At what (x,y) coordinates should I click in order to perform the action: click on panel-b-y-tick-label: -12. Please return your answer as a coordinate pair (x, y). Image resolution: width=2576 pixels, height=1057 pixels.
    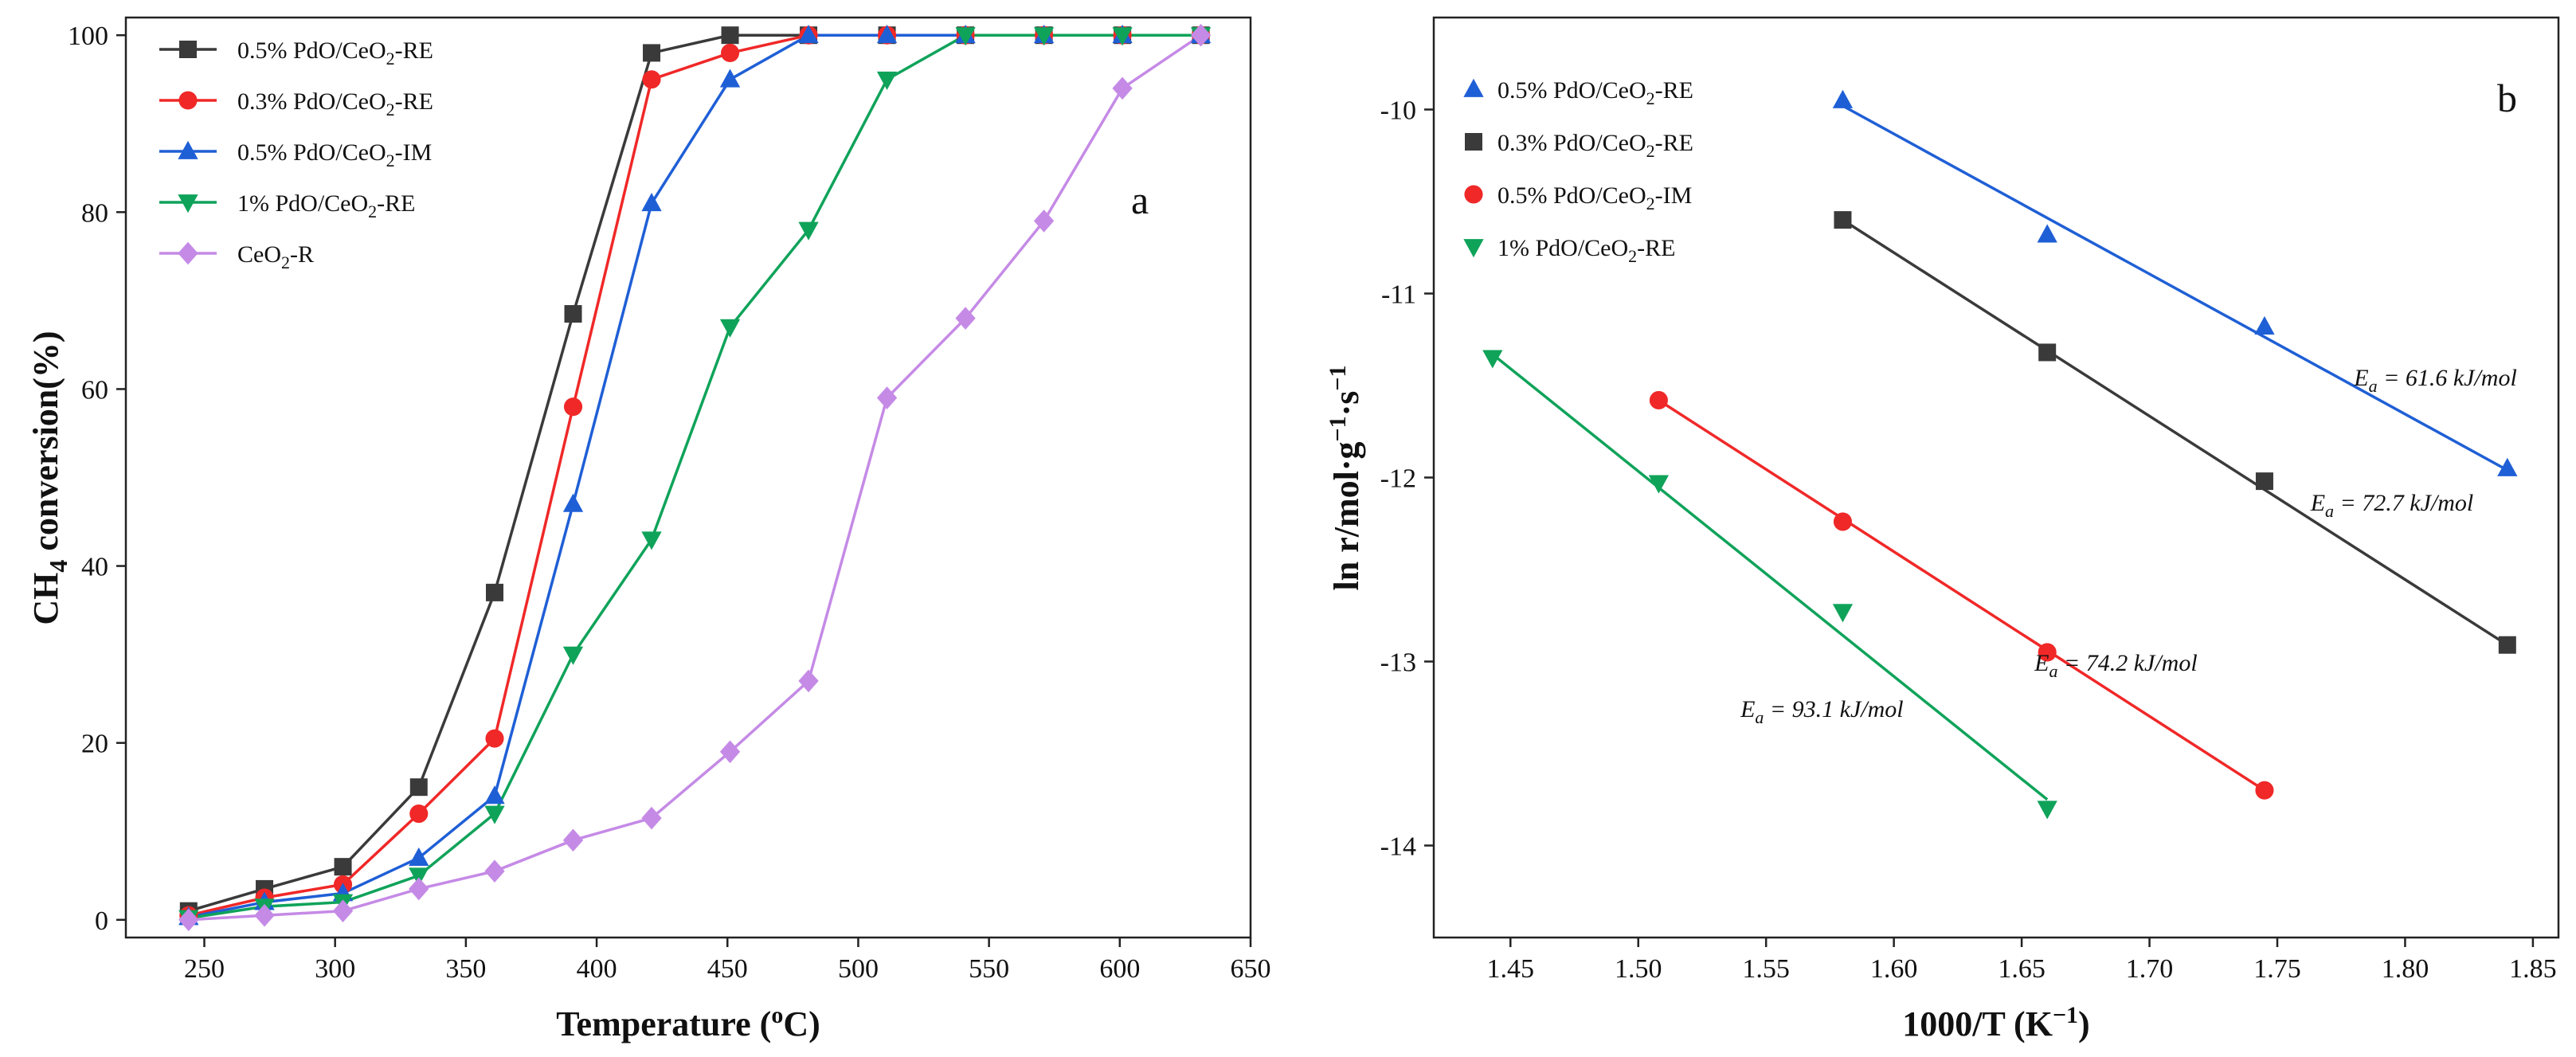
    Looking at the image, I should click on (1398, 479).